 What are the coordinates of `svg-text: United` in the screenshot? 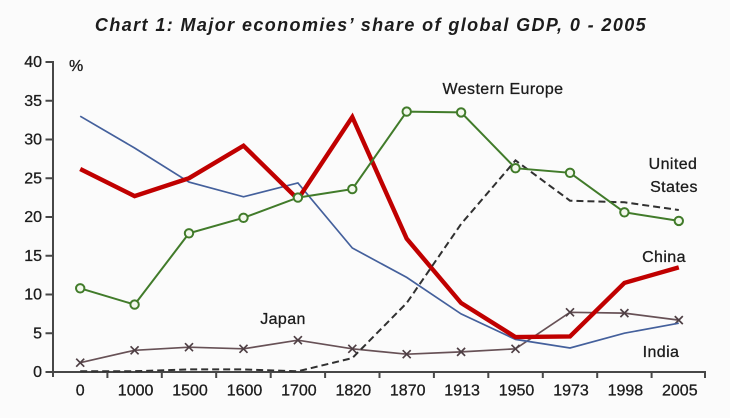 It's located at (673, 164).